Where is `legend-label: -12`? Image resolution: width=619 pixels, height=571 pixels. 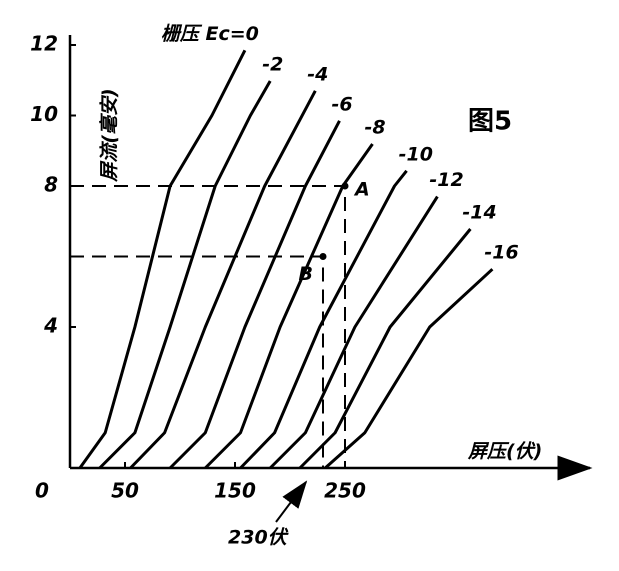
legend-label: -12 is located at coordinates (446, 180).